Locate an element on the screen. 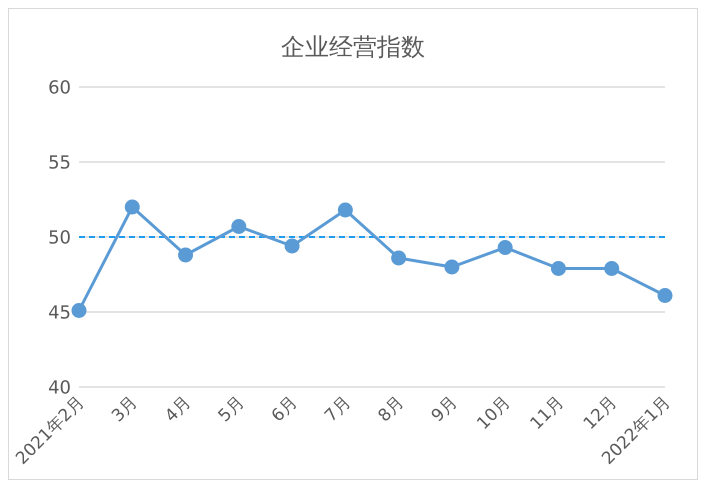 The image size is (708, 491). x-tick-label: 5月 is located at coordinates (231, 409).